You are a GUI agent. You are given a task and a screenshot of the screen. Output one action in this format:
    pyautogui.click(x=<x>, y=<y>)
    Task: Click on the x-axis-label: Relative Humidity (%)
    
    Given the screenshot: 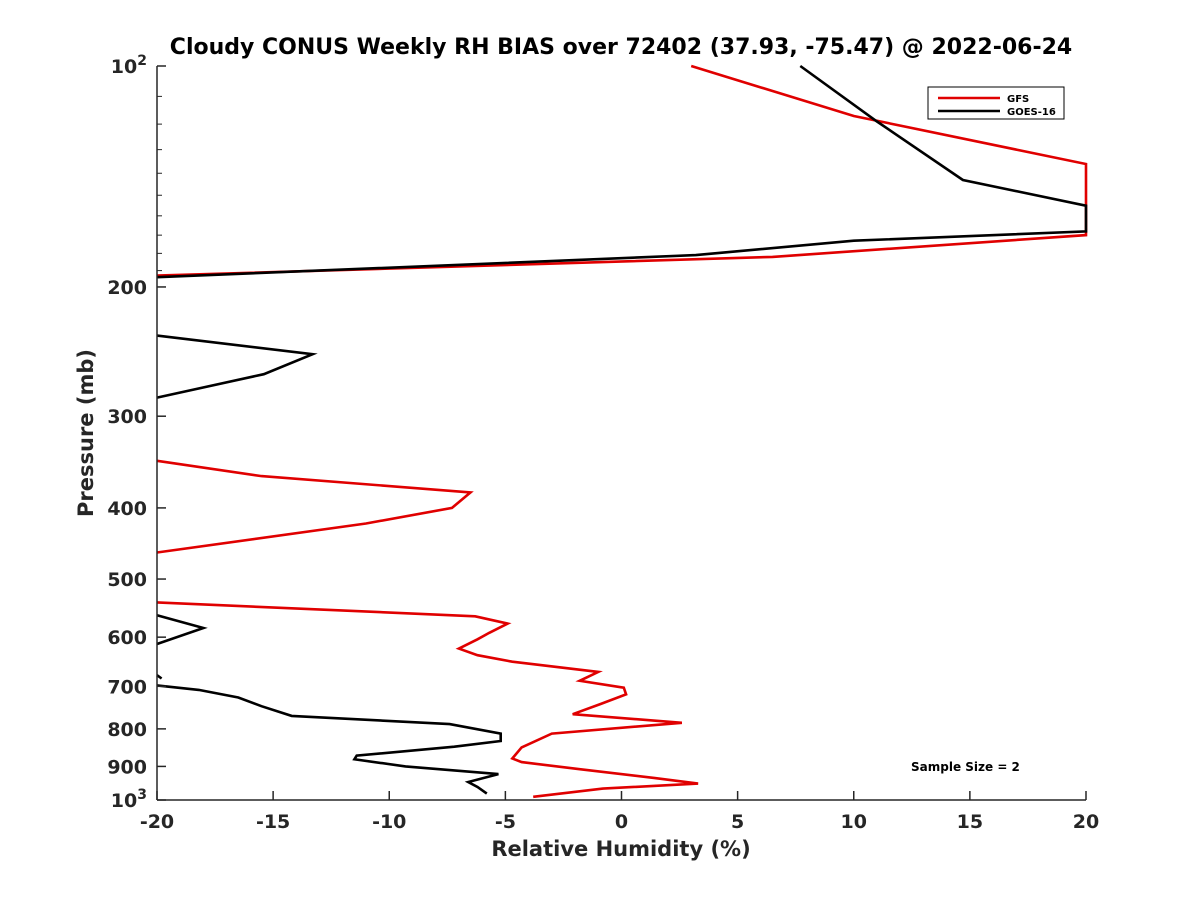 What is the action you would take?
    pyautogui.click(x=620, y=849)
    